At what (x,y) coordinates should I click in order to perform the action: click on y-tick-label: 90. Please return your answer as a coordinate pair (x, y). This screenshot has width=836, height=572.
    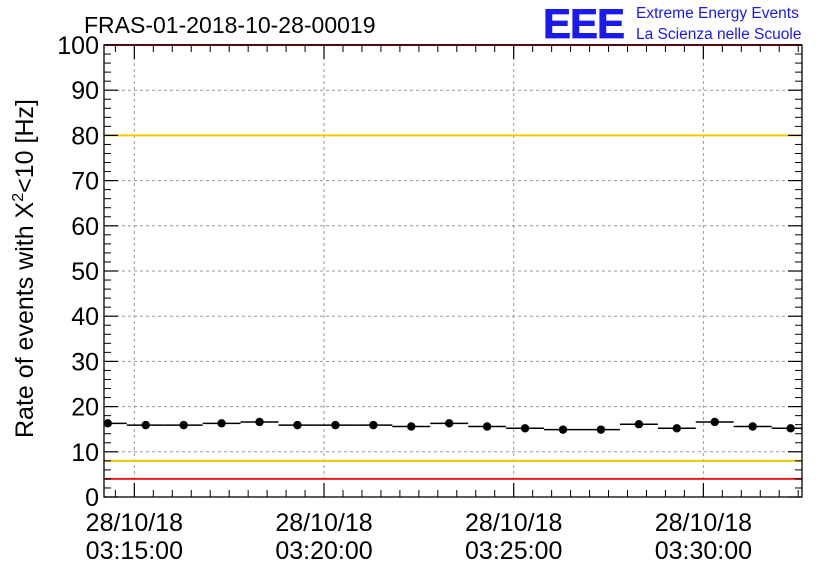
    Looking at the image, I should click on (85, 91).